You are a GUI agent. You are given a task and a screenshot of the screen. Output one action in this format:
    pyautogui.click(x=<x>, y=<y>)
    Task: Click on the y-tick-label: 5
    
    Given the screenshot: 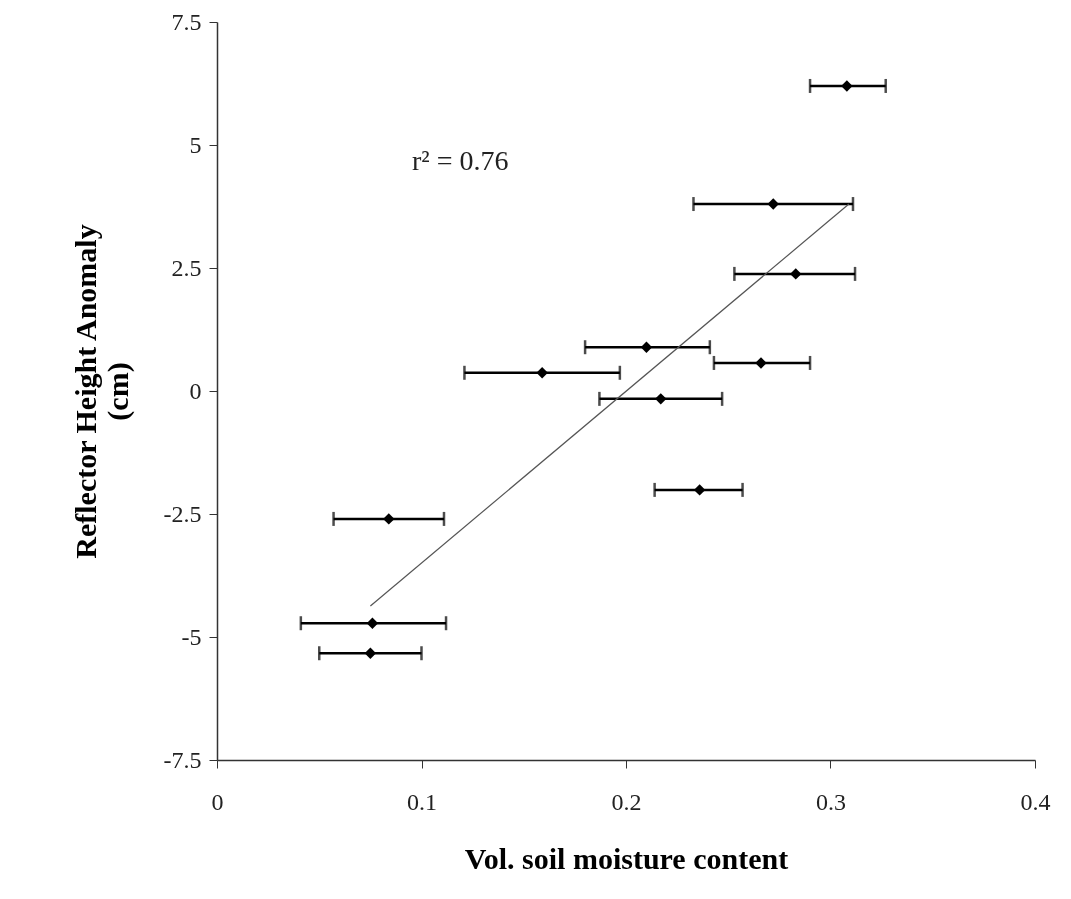 What is the action you would take?
    pyautogui.click(x=195, y=144)
    